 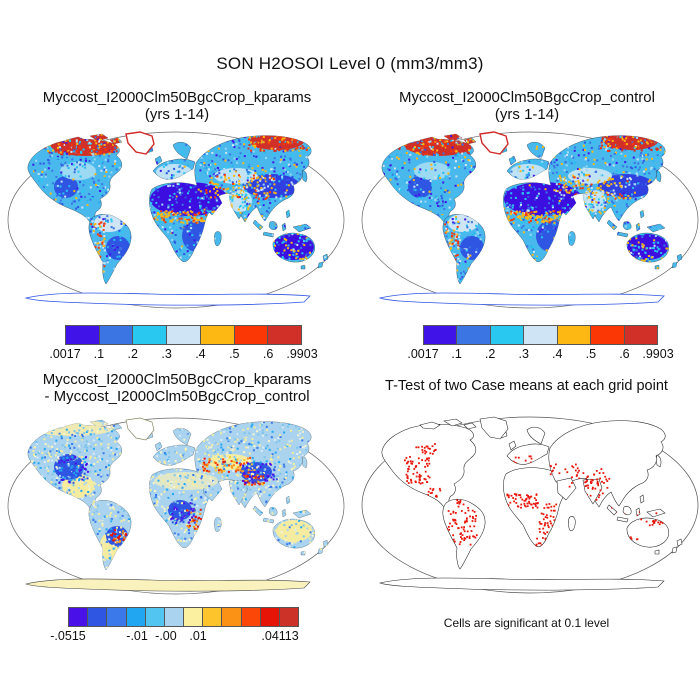 What do you see at coordinates (540, 354) in the screenshot?
I see `colorbar-labels-control: .0017 .1 .2 .3 .4 .5 .6 .9903` at bounding box center [540, 354].